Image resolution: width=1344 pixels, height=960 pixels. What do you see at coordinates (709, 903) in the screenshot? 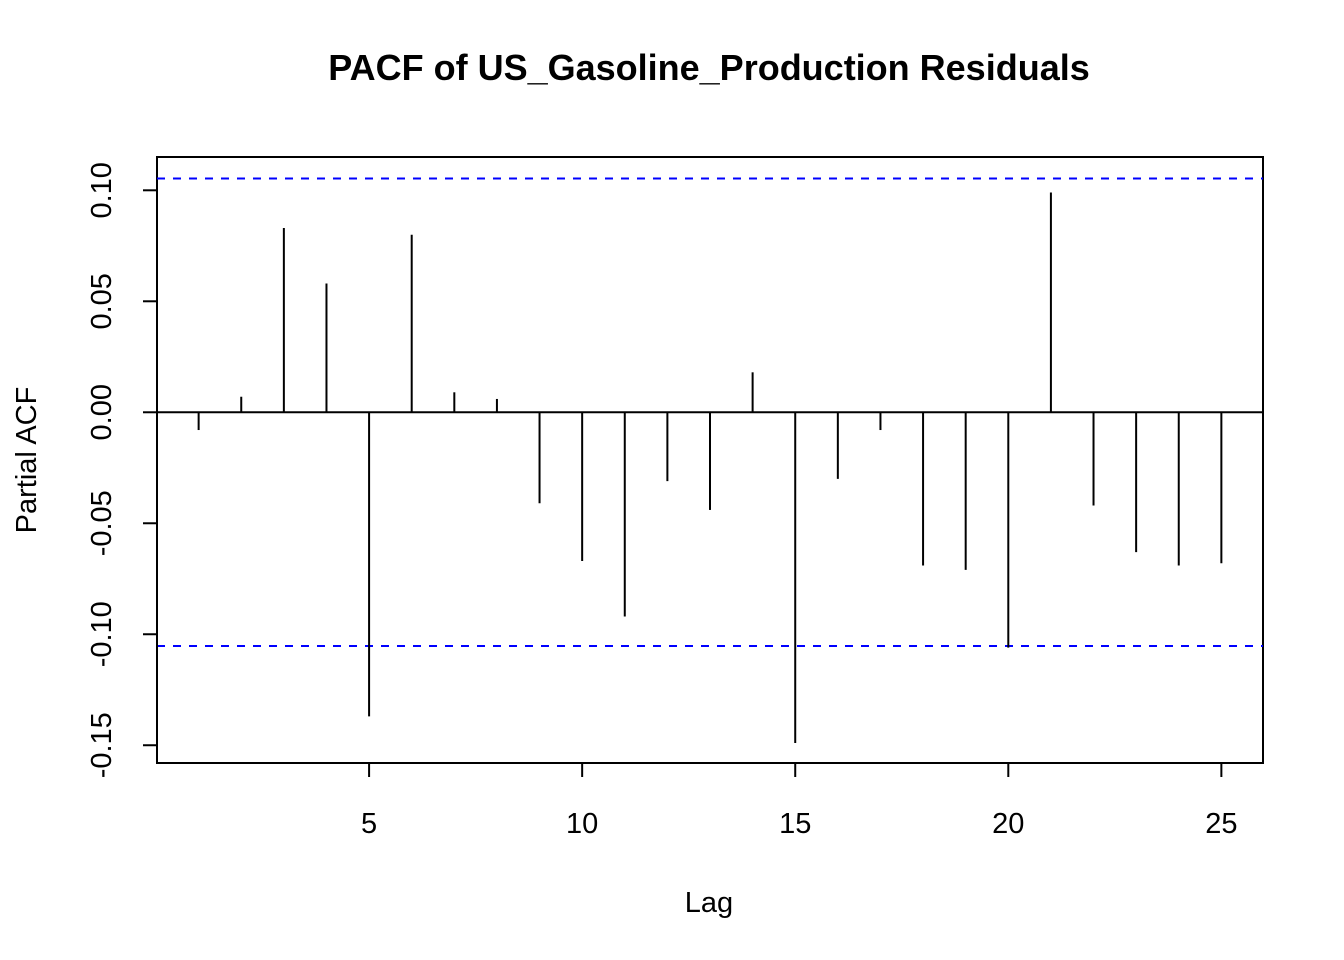
I see `x-axis-label: Lag` at bounding box center [709, 903].